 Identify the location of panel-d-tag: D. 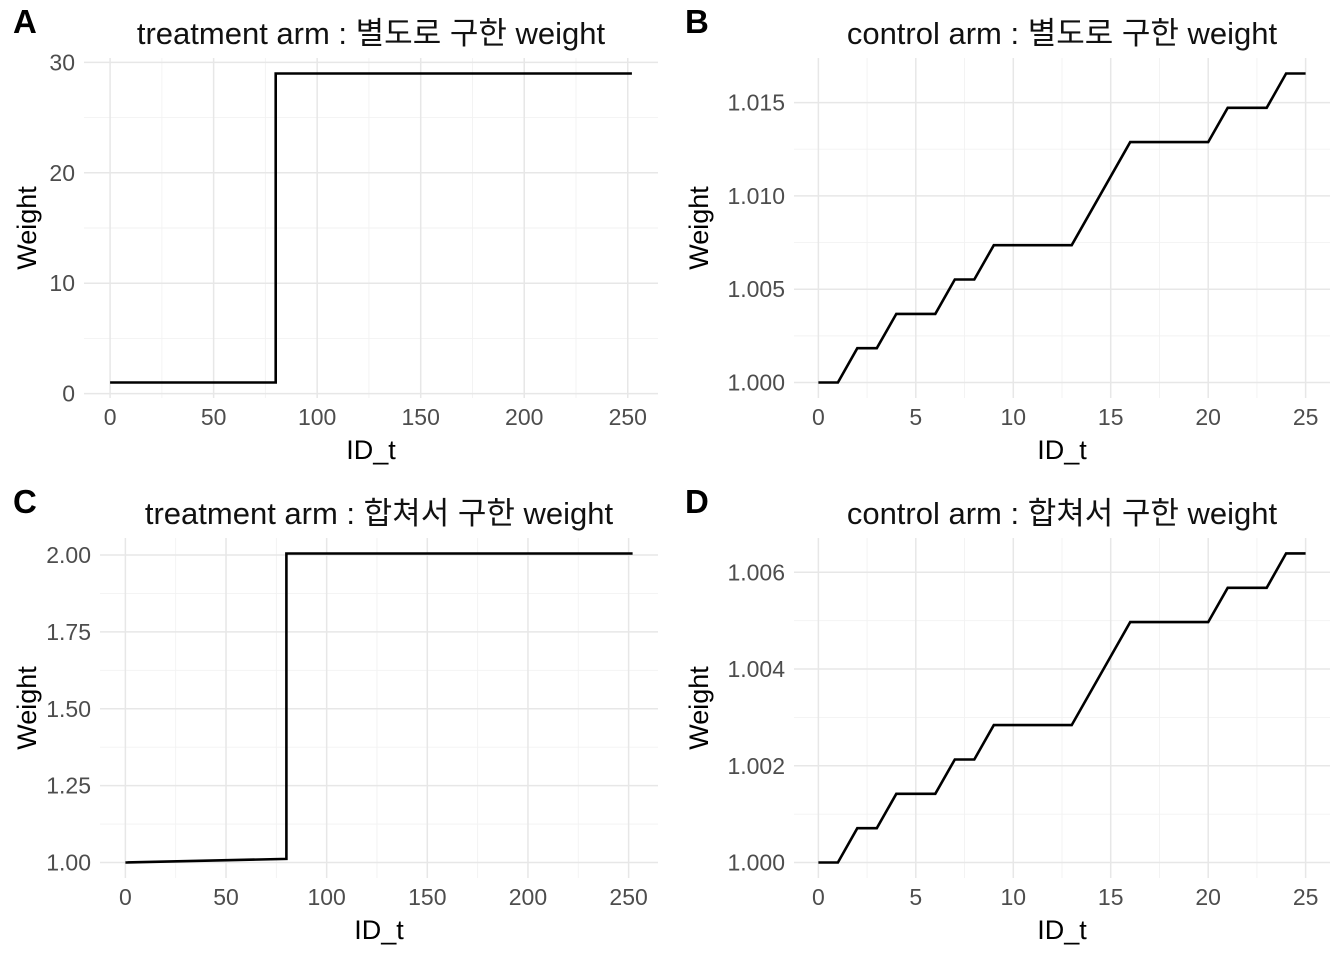
(697, 501).